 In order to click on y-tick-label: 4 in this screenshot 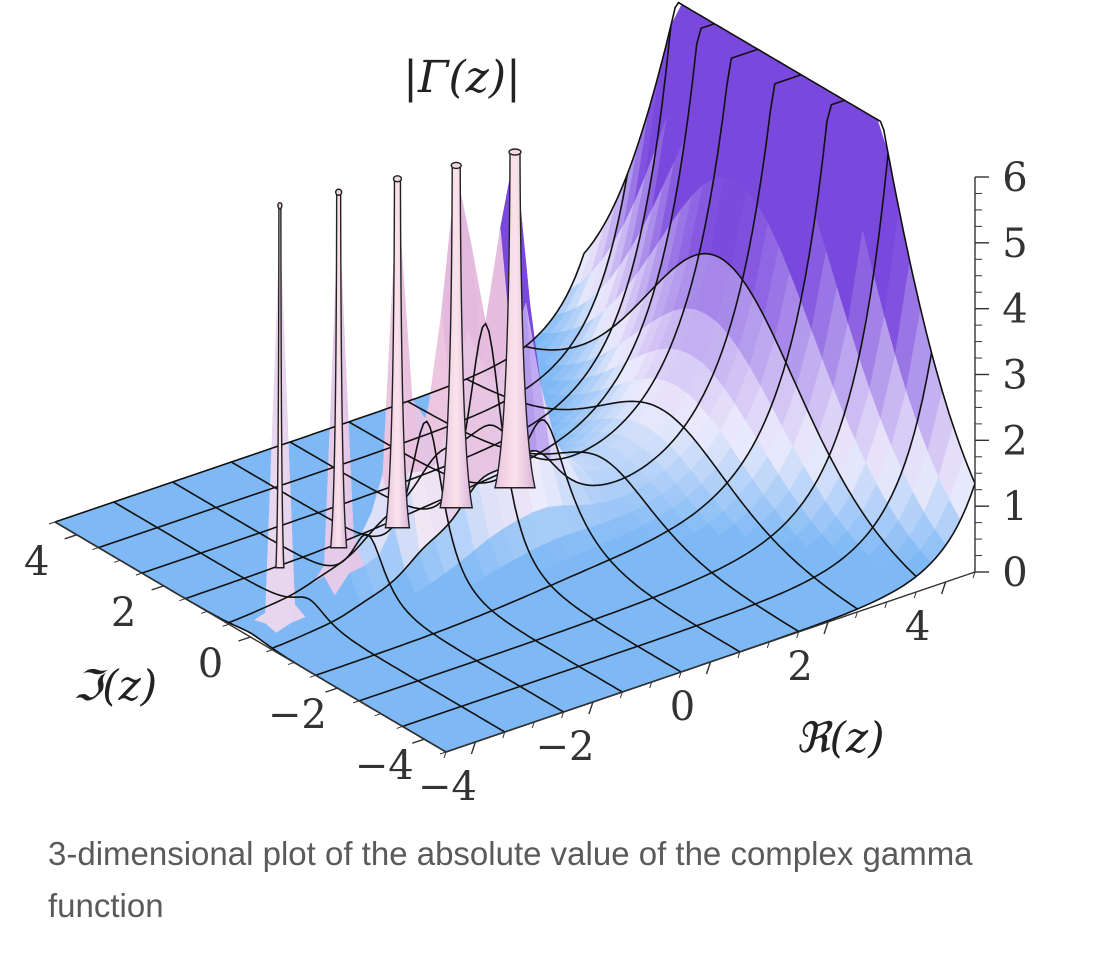, I will do `click(36, 562)`.